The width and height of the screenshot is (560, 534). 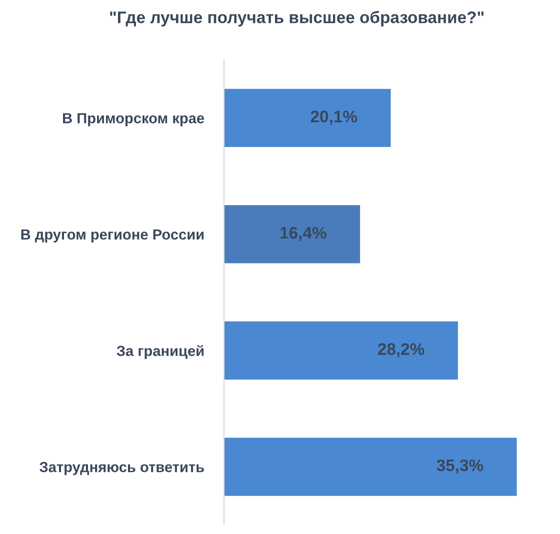 What do you see at coordinates (160, 352) in the screenshot?
I see `y-tick-label: За границей` at bounding box center [160, 352].